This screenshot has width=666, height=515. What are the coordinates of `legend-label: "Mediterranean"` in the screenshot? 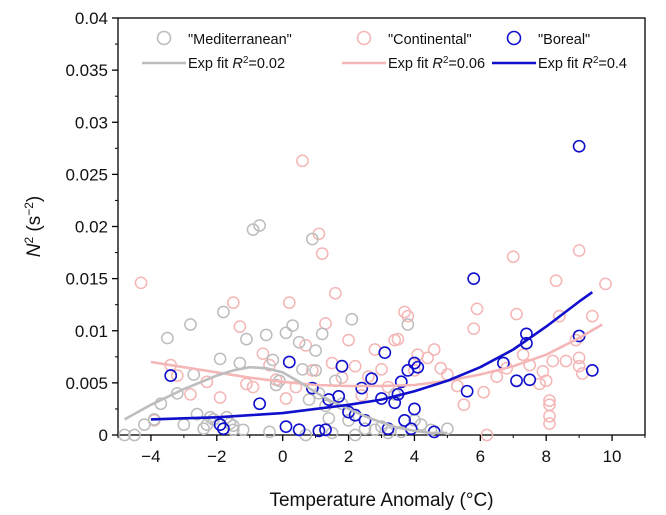 It's located at (240, 40).